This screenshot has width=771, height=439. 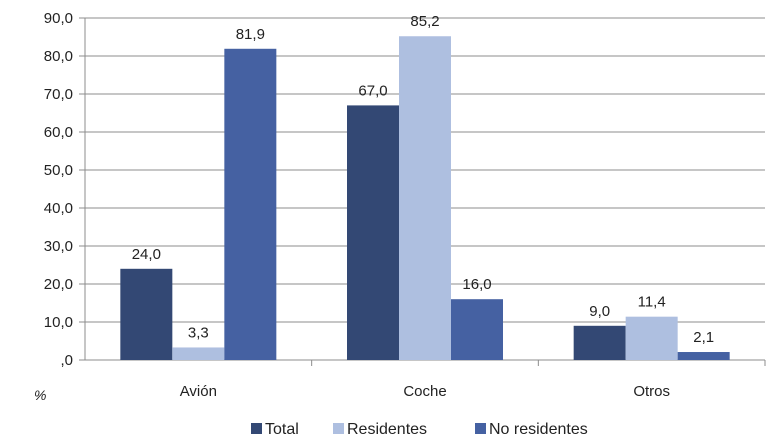 I want to click on legend-label: Total, so click(x=282, y=429).